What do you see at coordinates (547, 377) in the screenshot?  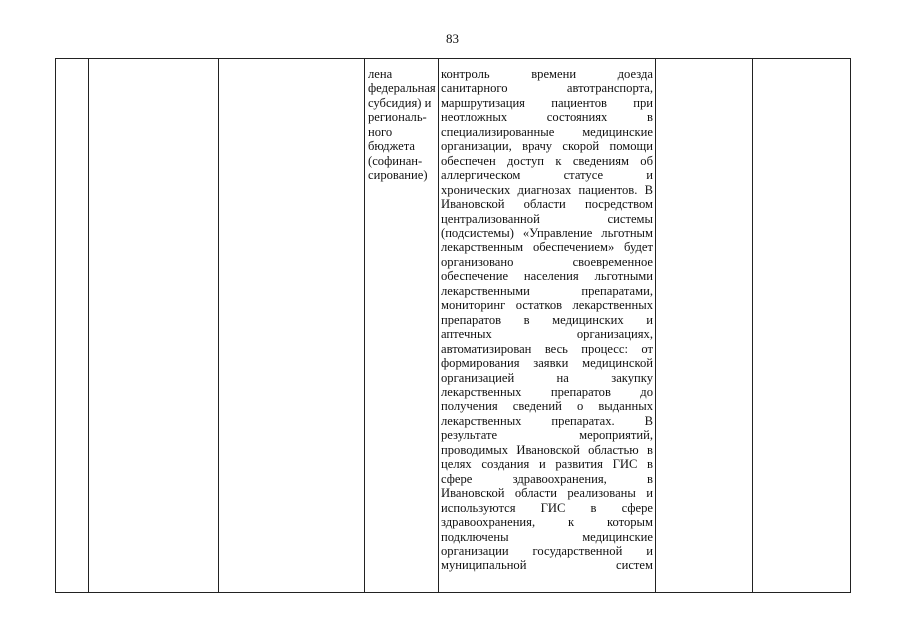 I see `text-line: организацией на закупку` at bounding box center [547, 377].